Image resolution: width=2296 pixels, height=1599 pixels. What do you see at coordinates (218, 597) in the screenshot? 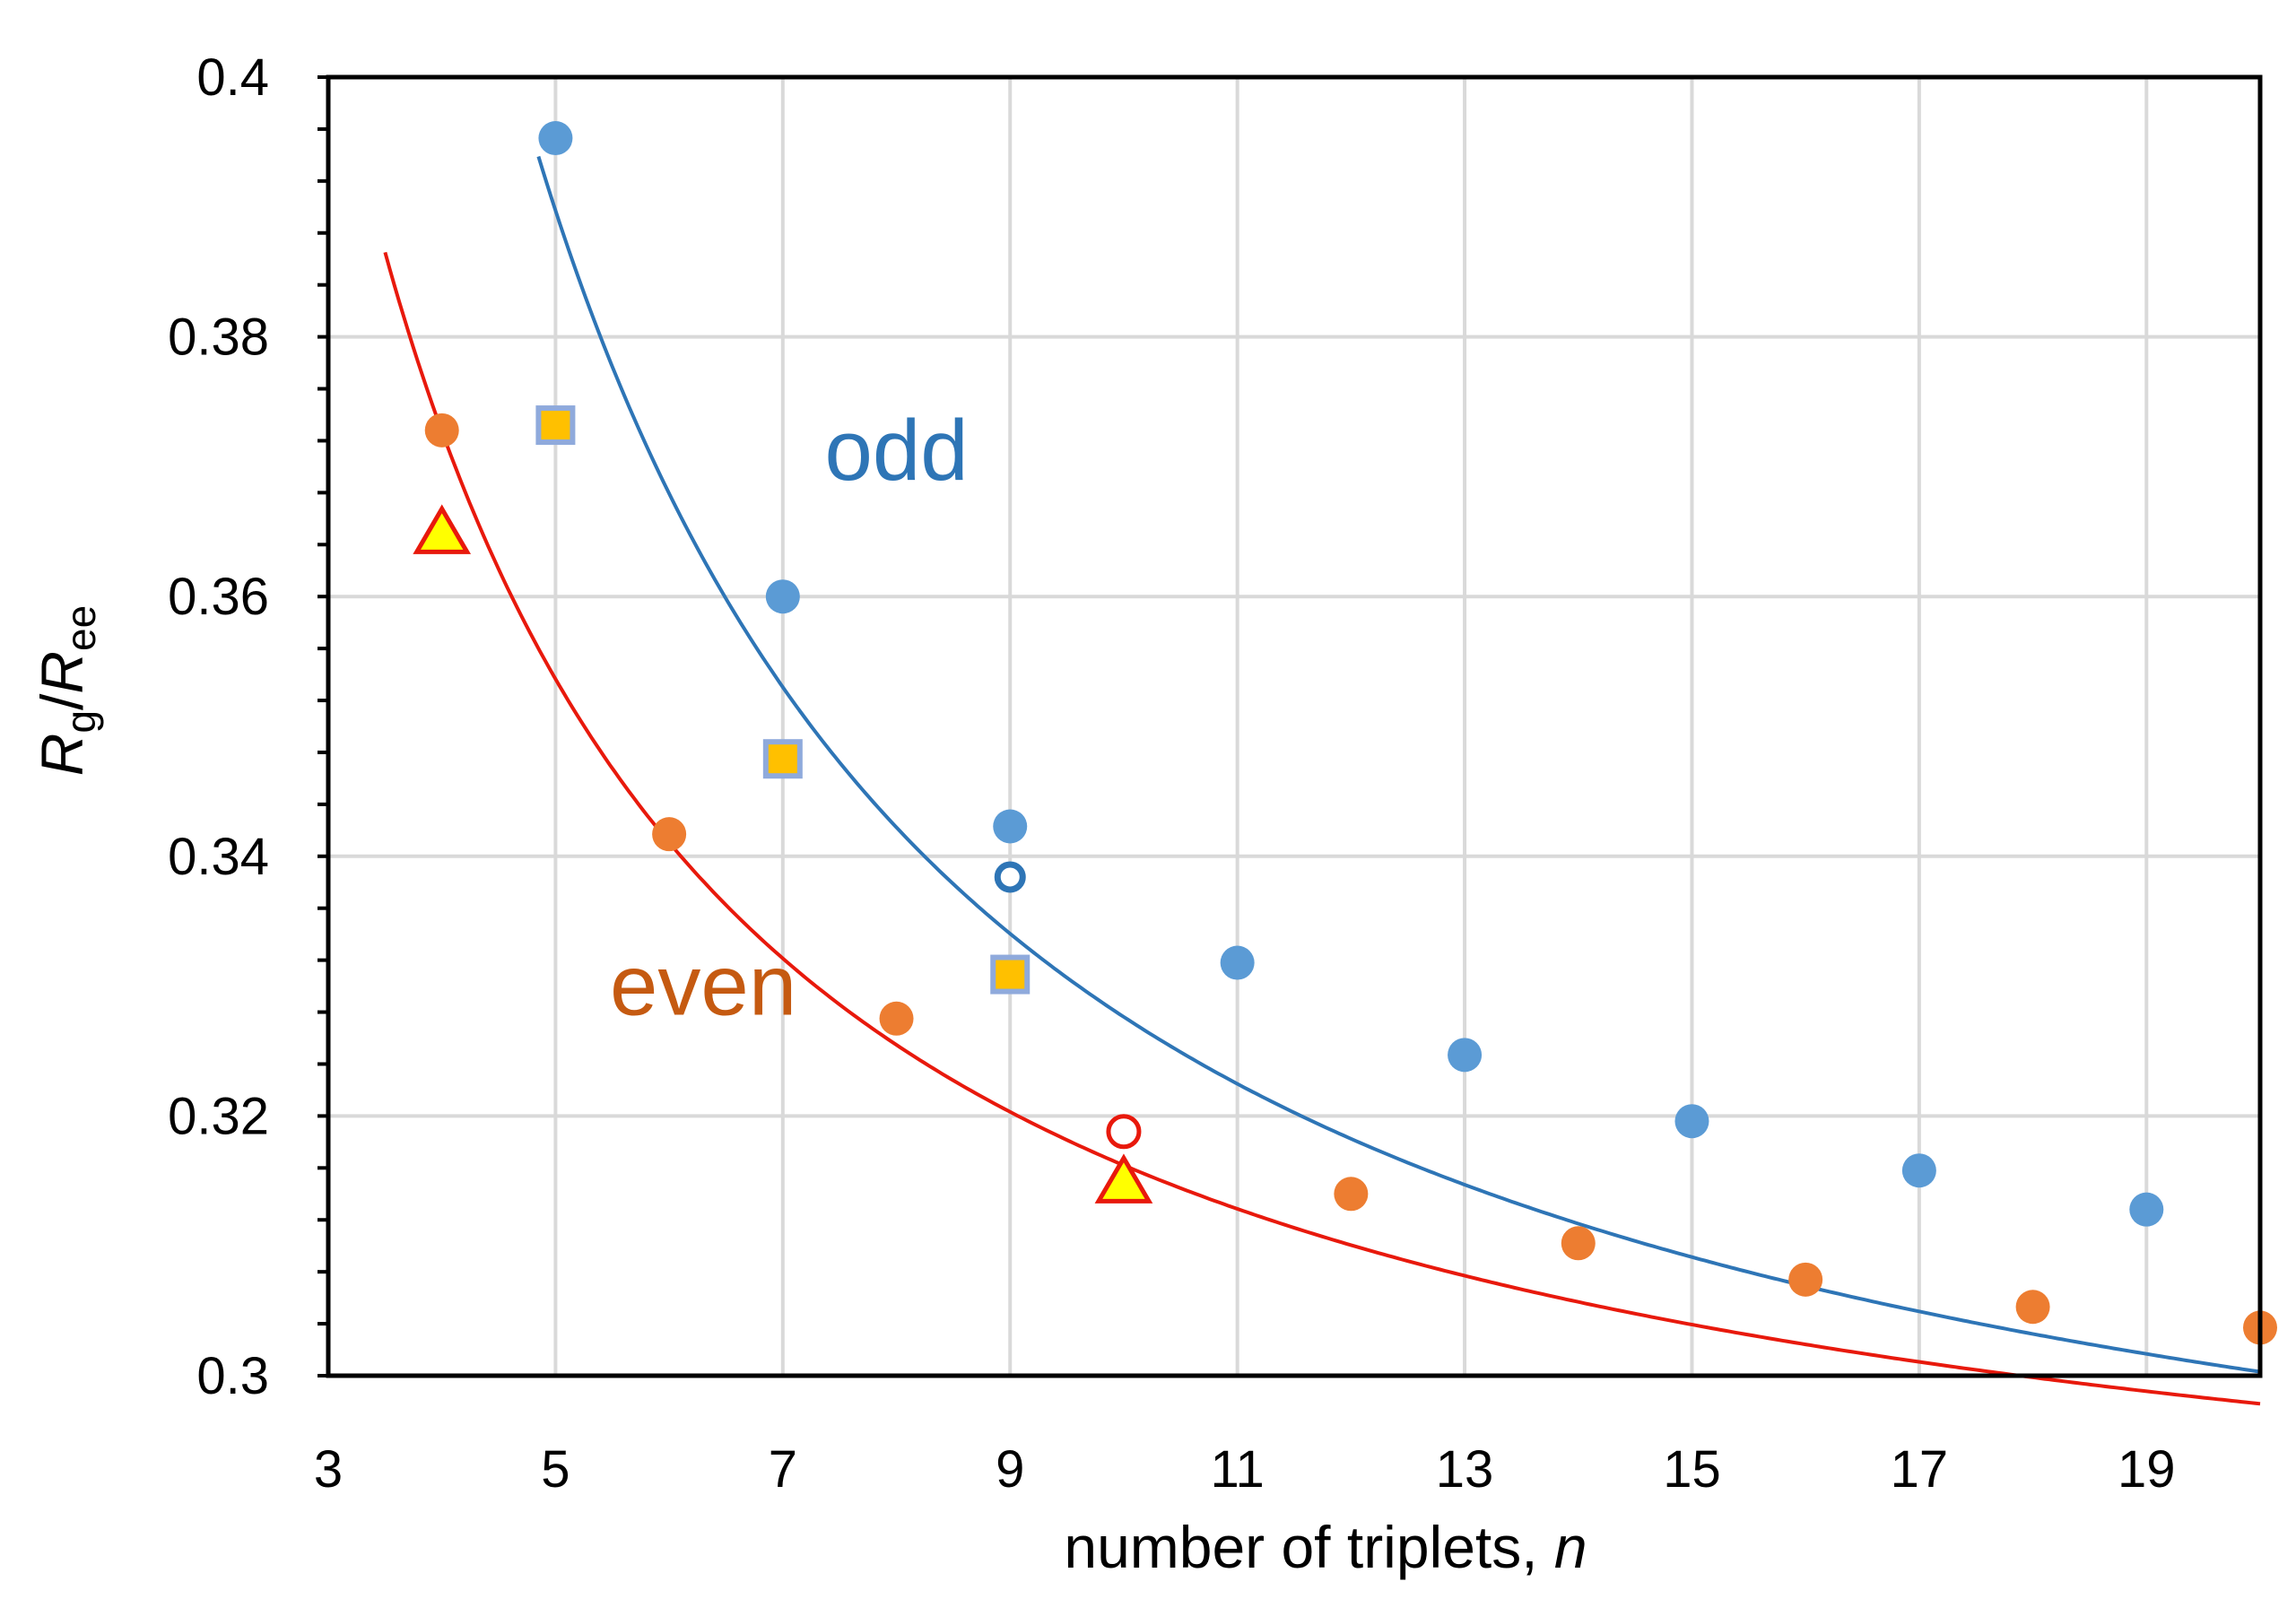
I see `y-tick-label: 0.36` at bounding box center [218, 597].